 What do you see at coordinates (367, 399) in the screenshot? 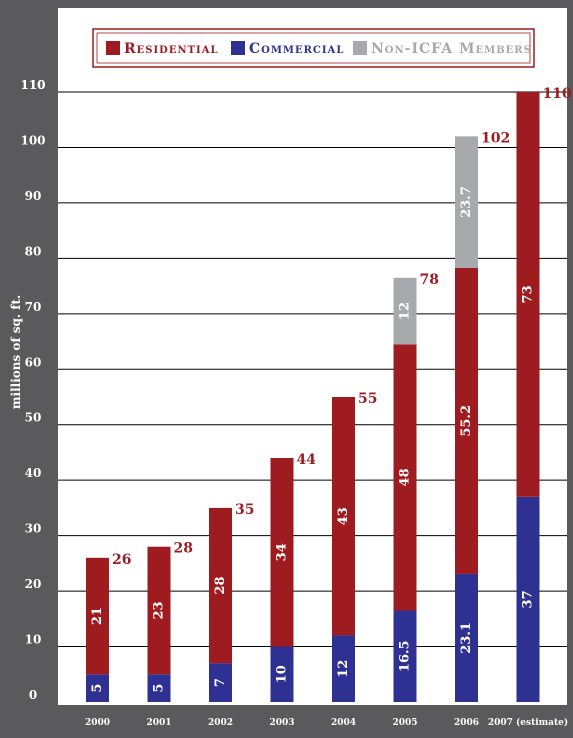
I see `bar-total-label: 55` at bounding box center [367, 399].